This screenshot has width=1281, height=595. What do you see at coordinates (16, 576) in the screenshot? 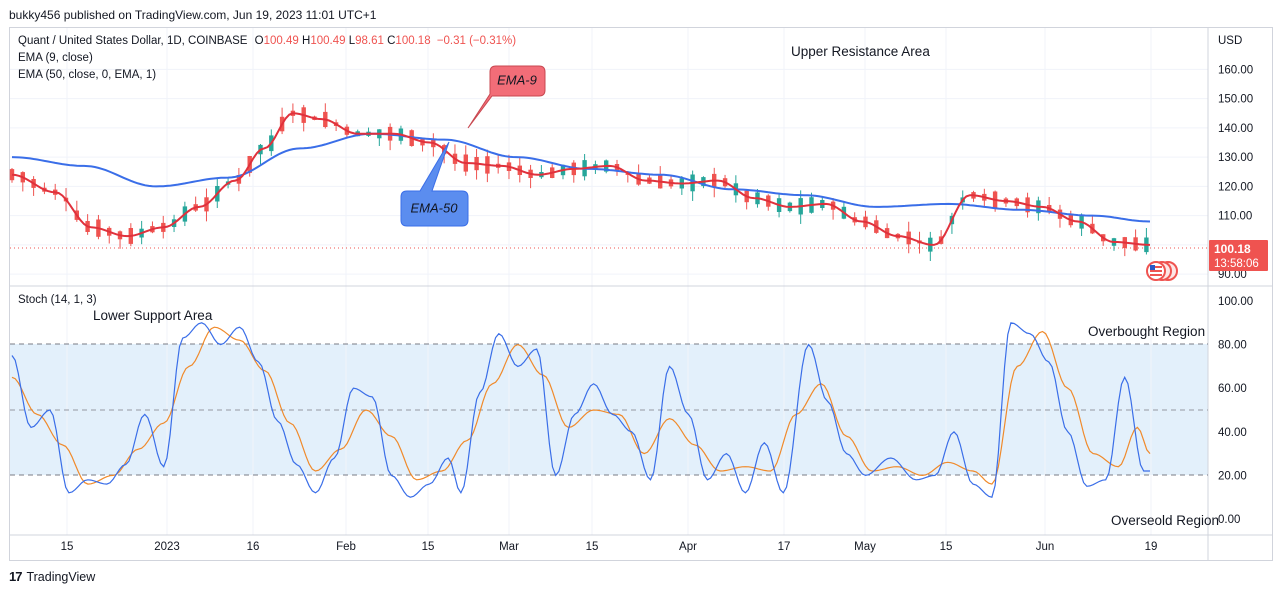
I see `tradingview-logo-icon: 17` at bounding box center [16, 576].